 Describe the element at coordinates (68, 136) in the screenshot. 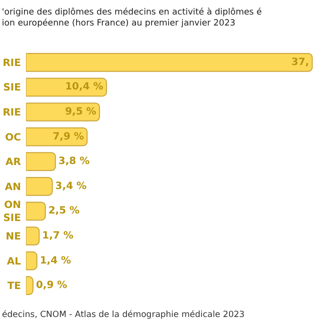

I see `data-label: 7,9 %` at that location.